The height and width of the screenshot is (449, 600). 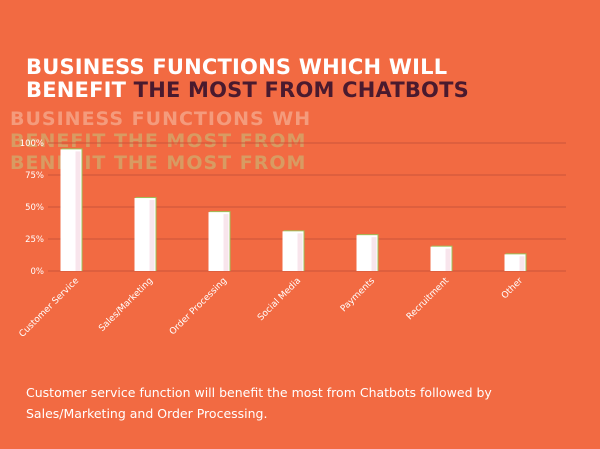 I want to click on x-tick-label: Customer Service, so click(x=50, y=308).